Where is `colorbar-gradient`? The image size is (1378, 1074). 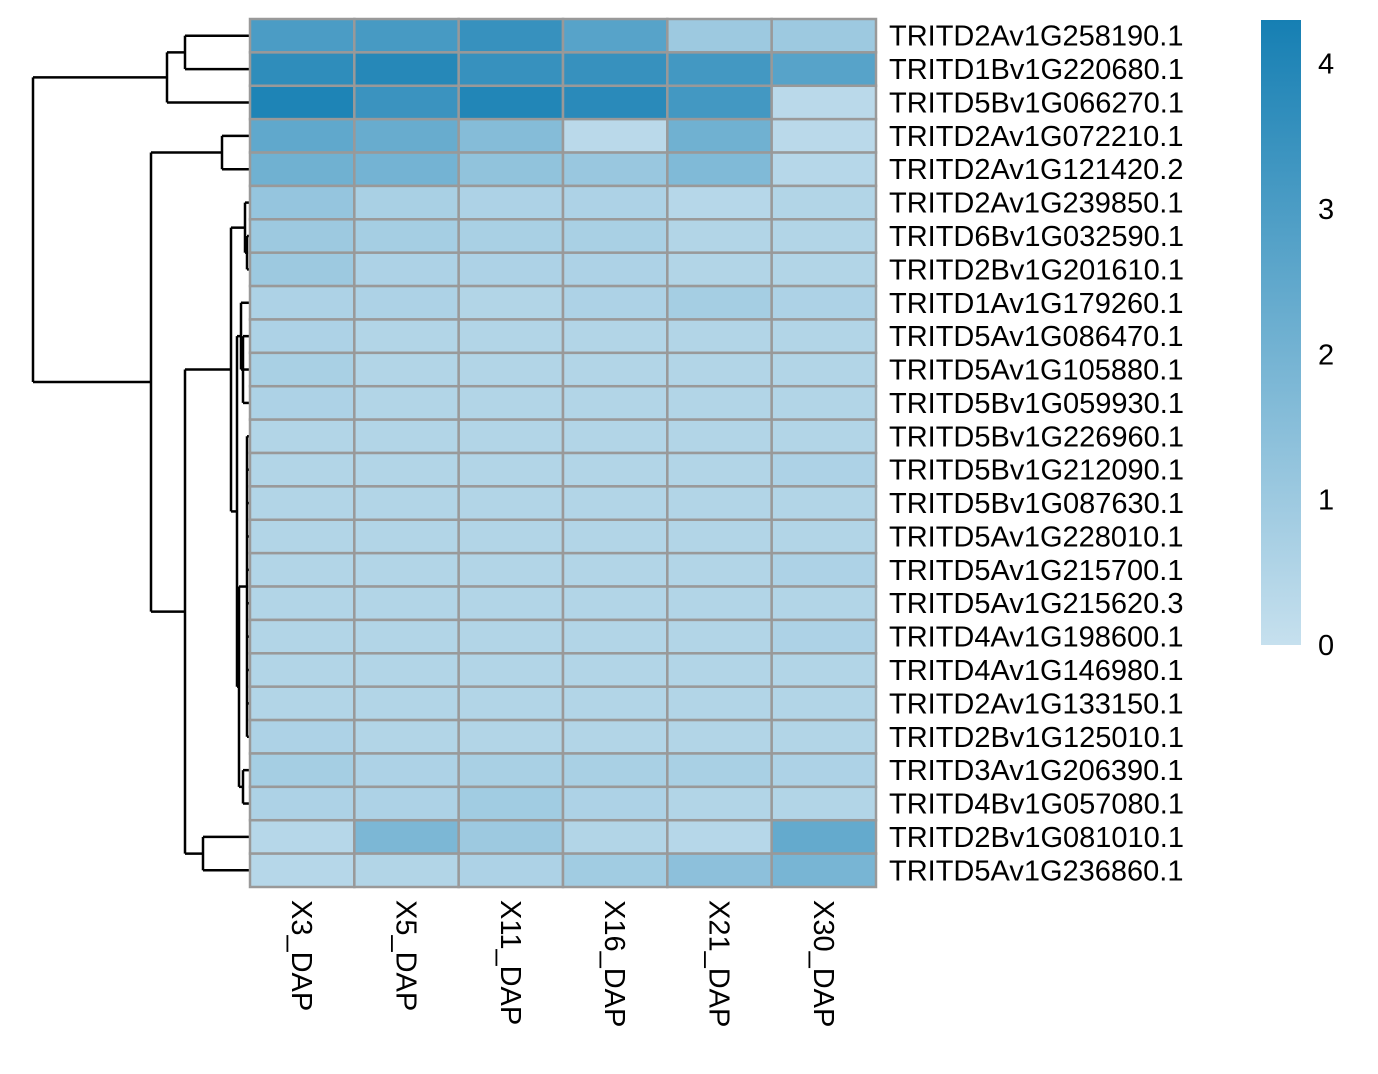 colorbar-gradient is located at coordinates (1281, 332).